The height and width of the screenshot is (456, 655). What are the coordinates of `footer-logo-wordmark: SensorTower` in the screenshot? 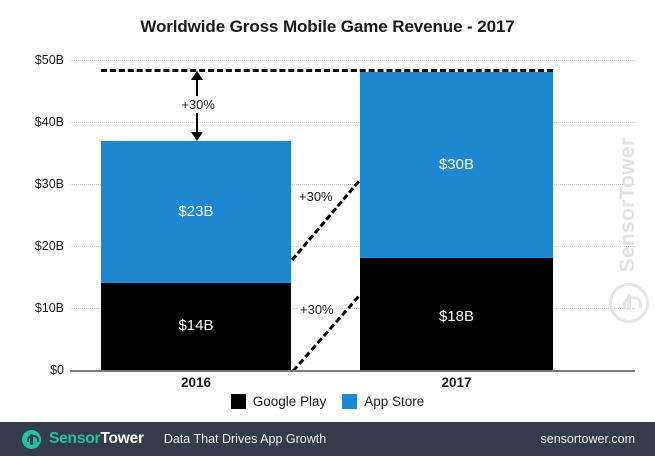 It's located at (96, 439).